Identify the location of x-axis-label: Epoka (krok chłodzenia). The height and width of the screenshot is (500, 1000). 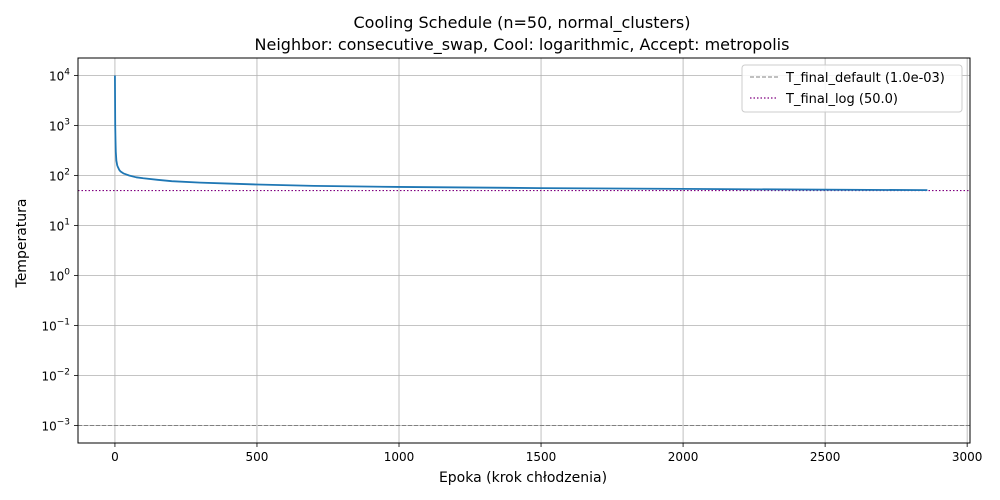
(523, 478).